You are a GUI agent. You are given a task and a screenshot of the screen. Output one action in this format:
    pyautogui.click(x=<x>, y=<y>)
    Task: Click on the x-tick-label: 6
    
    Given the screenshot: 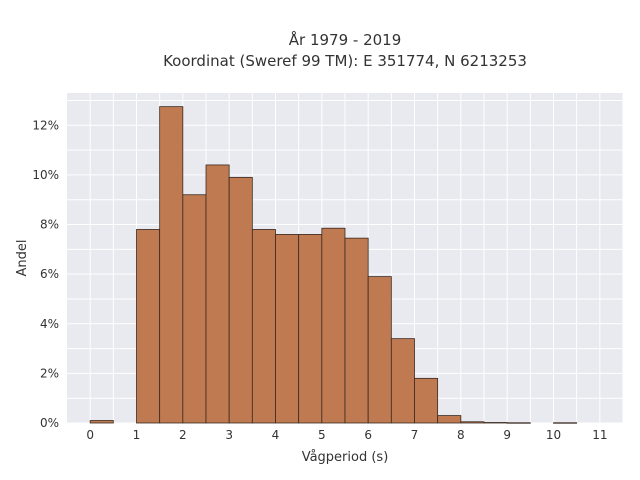 What is the action you would take?
    pyautogui.click(x=368, y=435)
    